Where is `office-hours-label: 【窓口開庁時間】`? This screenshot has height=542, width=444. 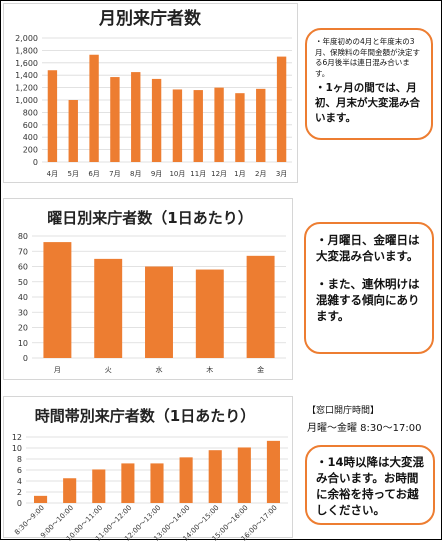 office-hours-label: 【窓口開庁時間】 is located at coordinates (343, 411).